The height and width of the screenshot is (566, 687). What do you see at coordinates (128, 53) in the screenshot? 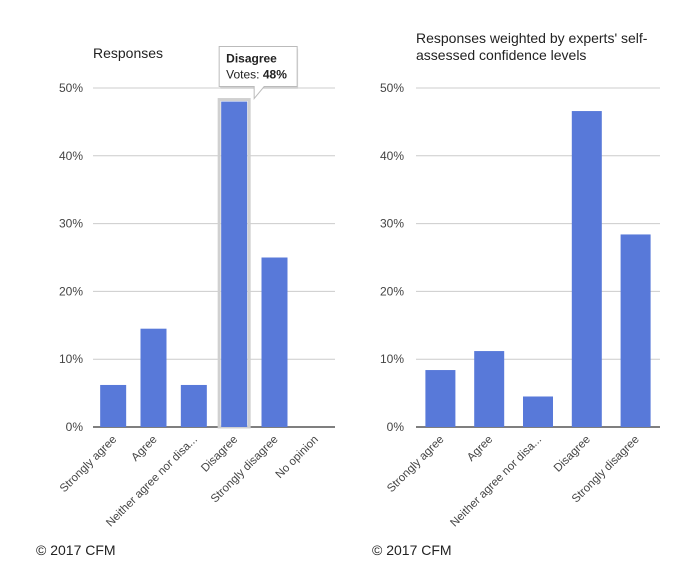
I see `chart-title: Responses` at bounding box center [128, 53].